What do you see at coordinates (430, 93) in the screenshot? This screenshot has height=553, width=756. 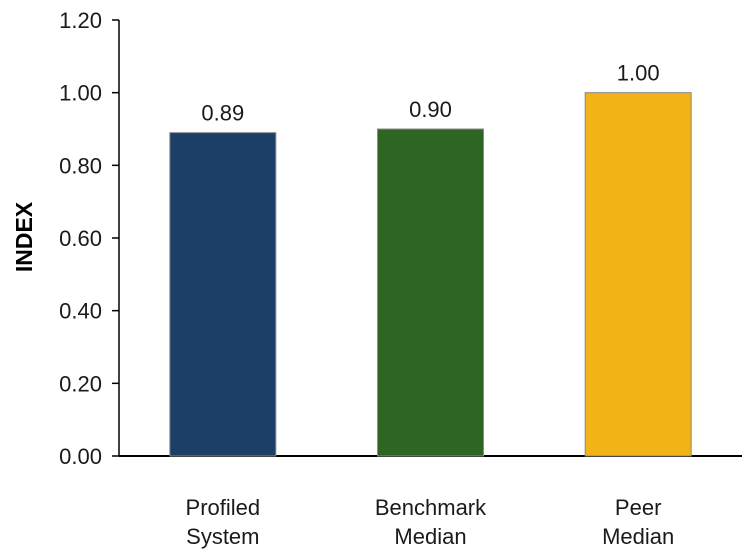 I see `data-labels: 0.89 0.90 1.00` at bounding box center [430, 93].